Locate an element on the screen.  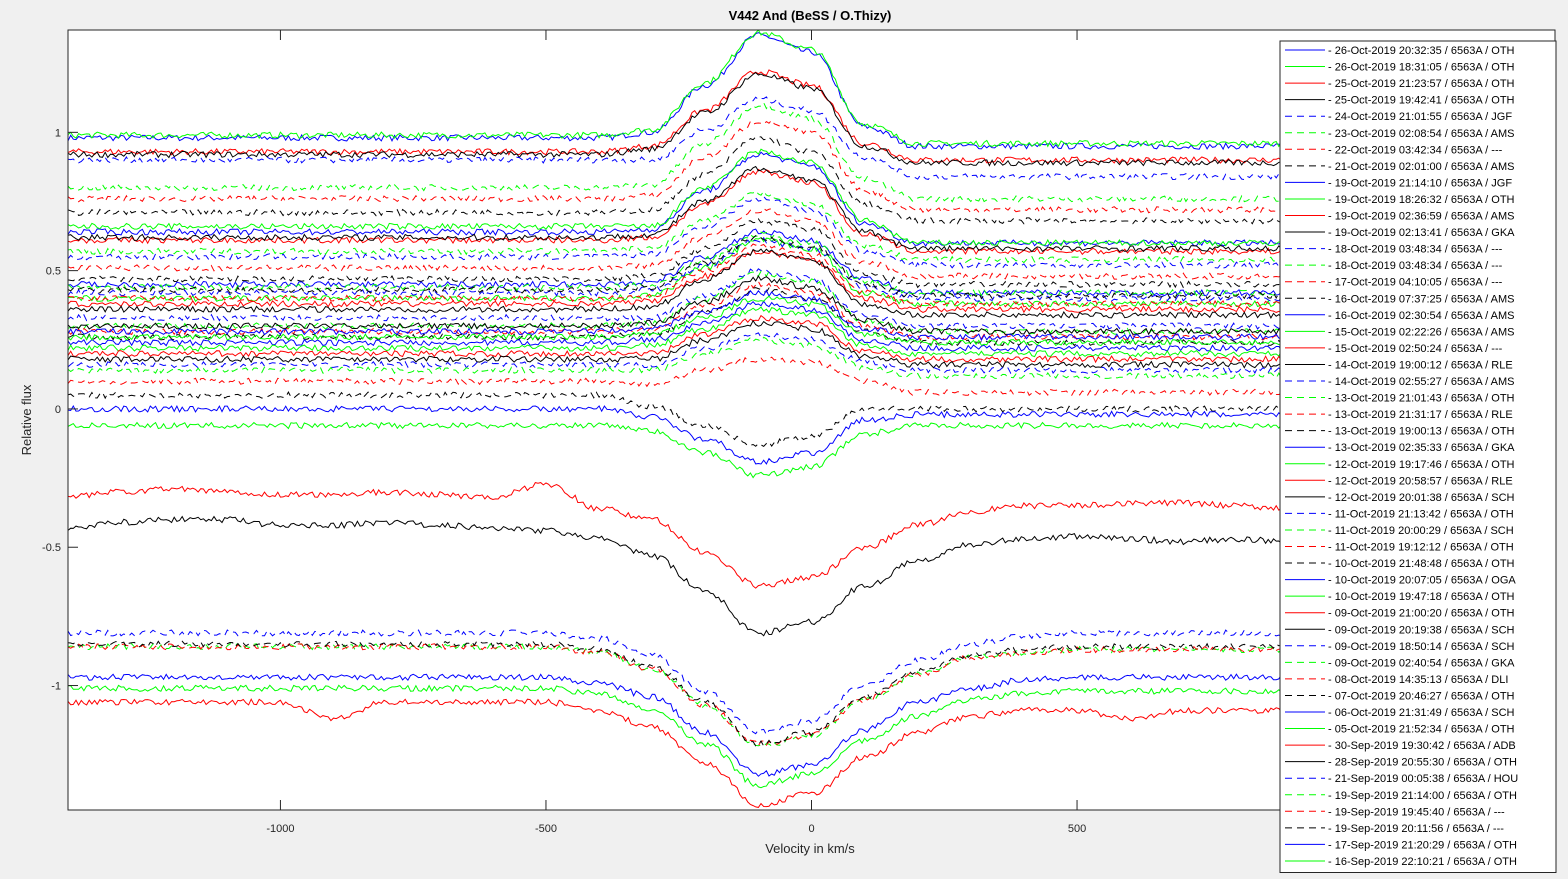
legend-item: - 15-Oct-2019 02:22:26 / 6563A / AMS is located at coordinates (1400, 332).